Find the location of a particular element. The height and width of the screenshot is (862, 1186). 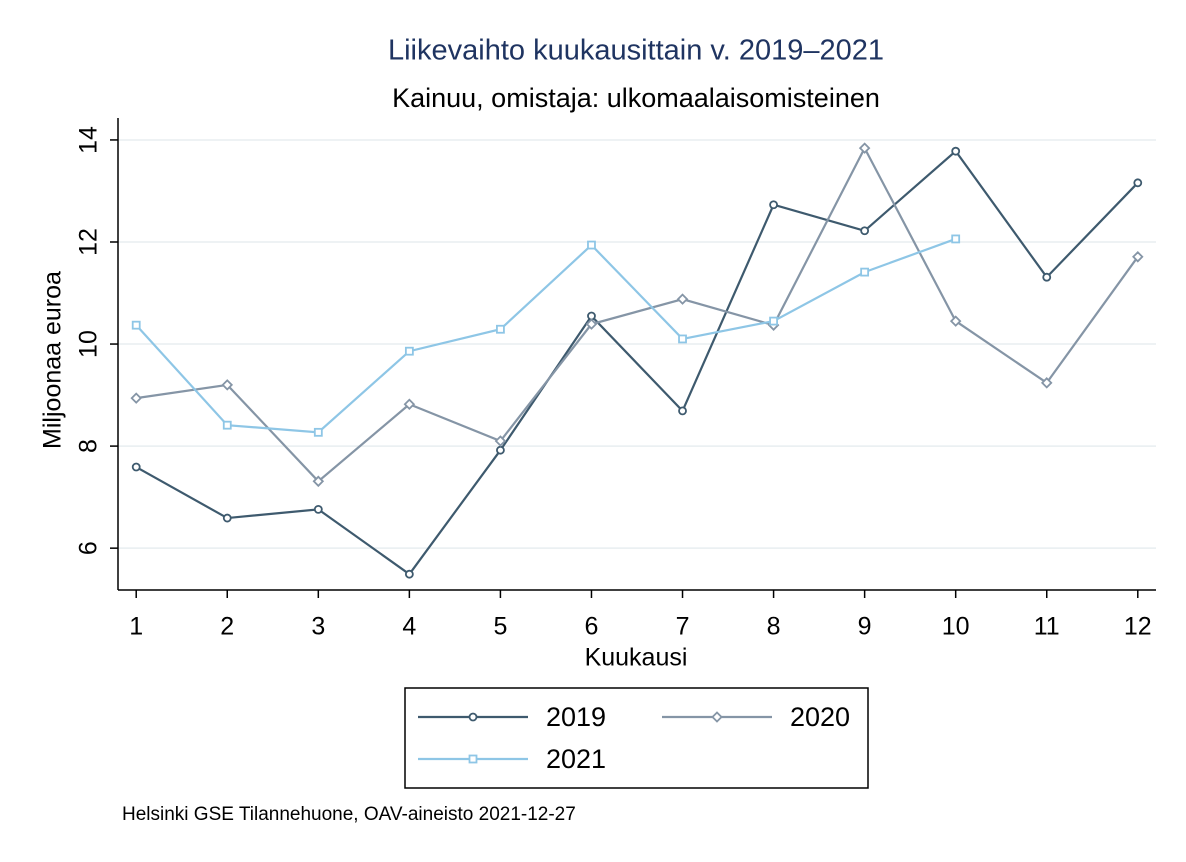

y-tick-label: 10 is located at coordinates (89, 344).